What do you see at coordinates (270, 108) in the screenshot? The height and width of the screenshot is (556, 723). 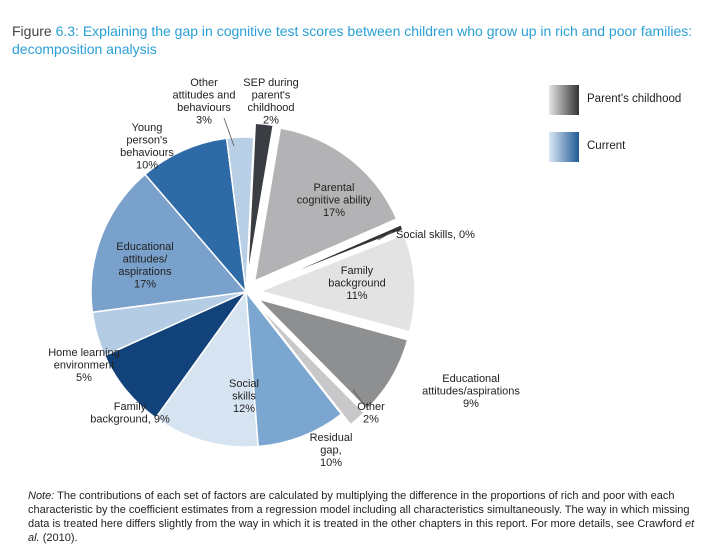 I see `slice-label-line: childhood` at bounding box center [270, 108].